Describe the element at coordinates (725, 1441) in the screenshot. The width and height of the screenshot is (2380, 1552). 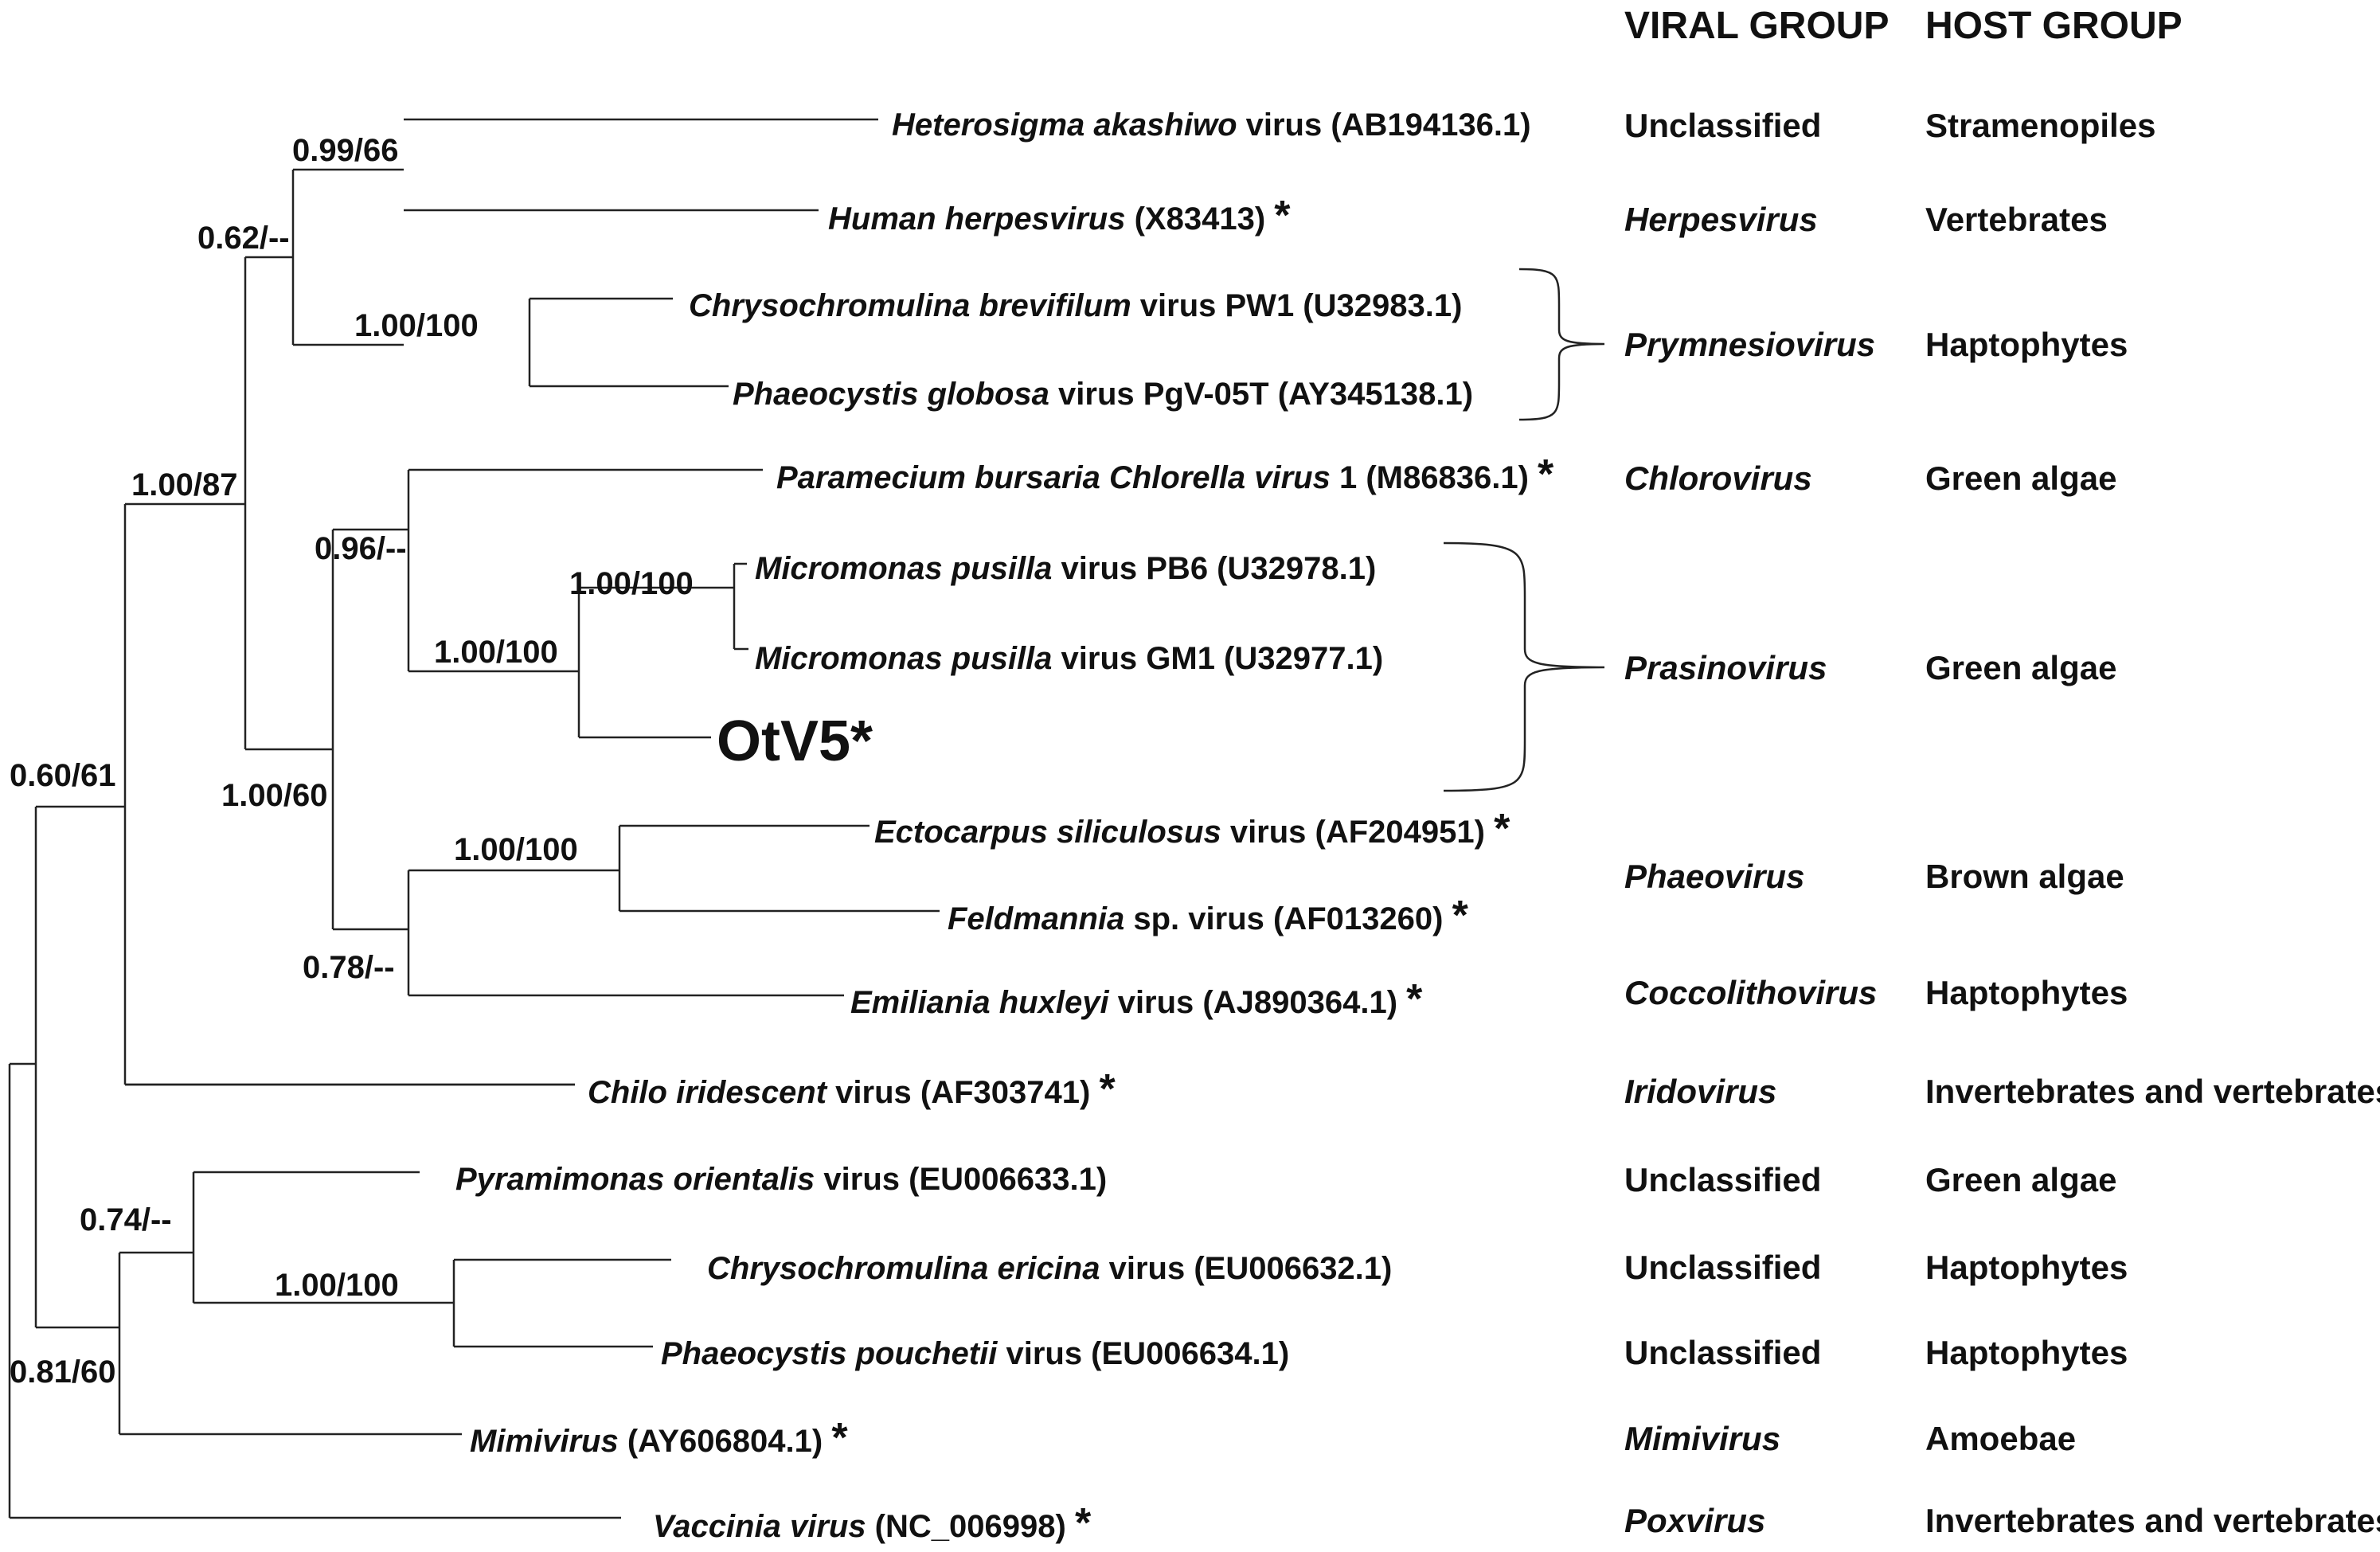
I see `taxon-label-part: (AY606804.1)` at that location.